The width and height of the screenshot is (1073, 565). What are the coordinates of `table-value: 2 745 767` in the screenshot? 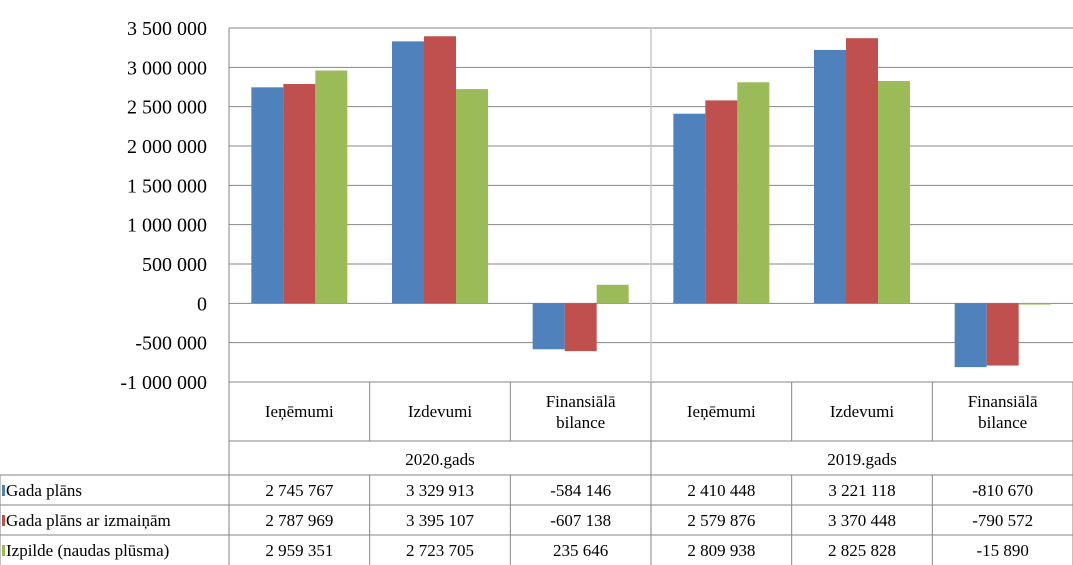 It's located at (299, 490).